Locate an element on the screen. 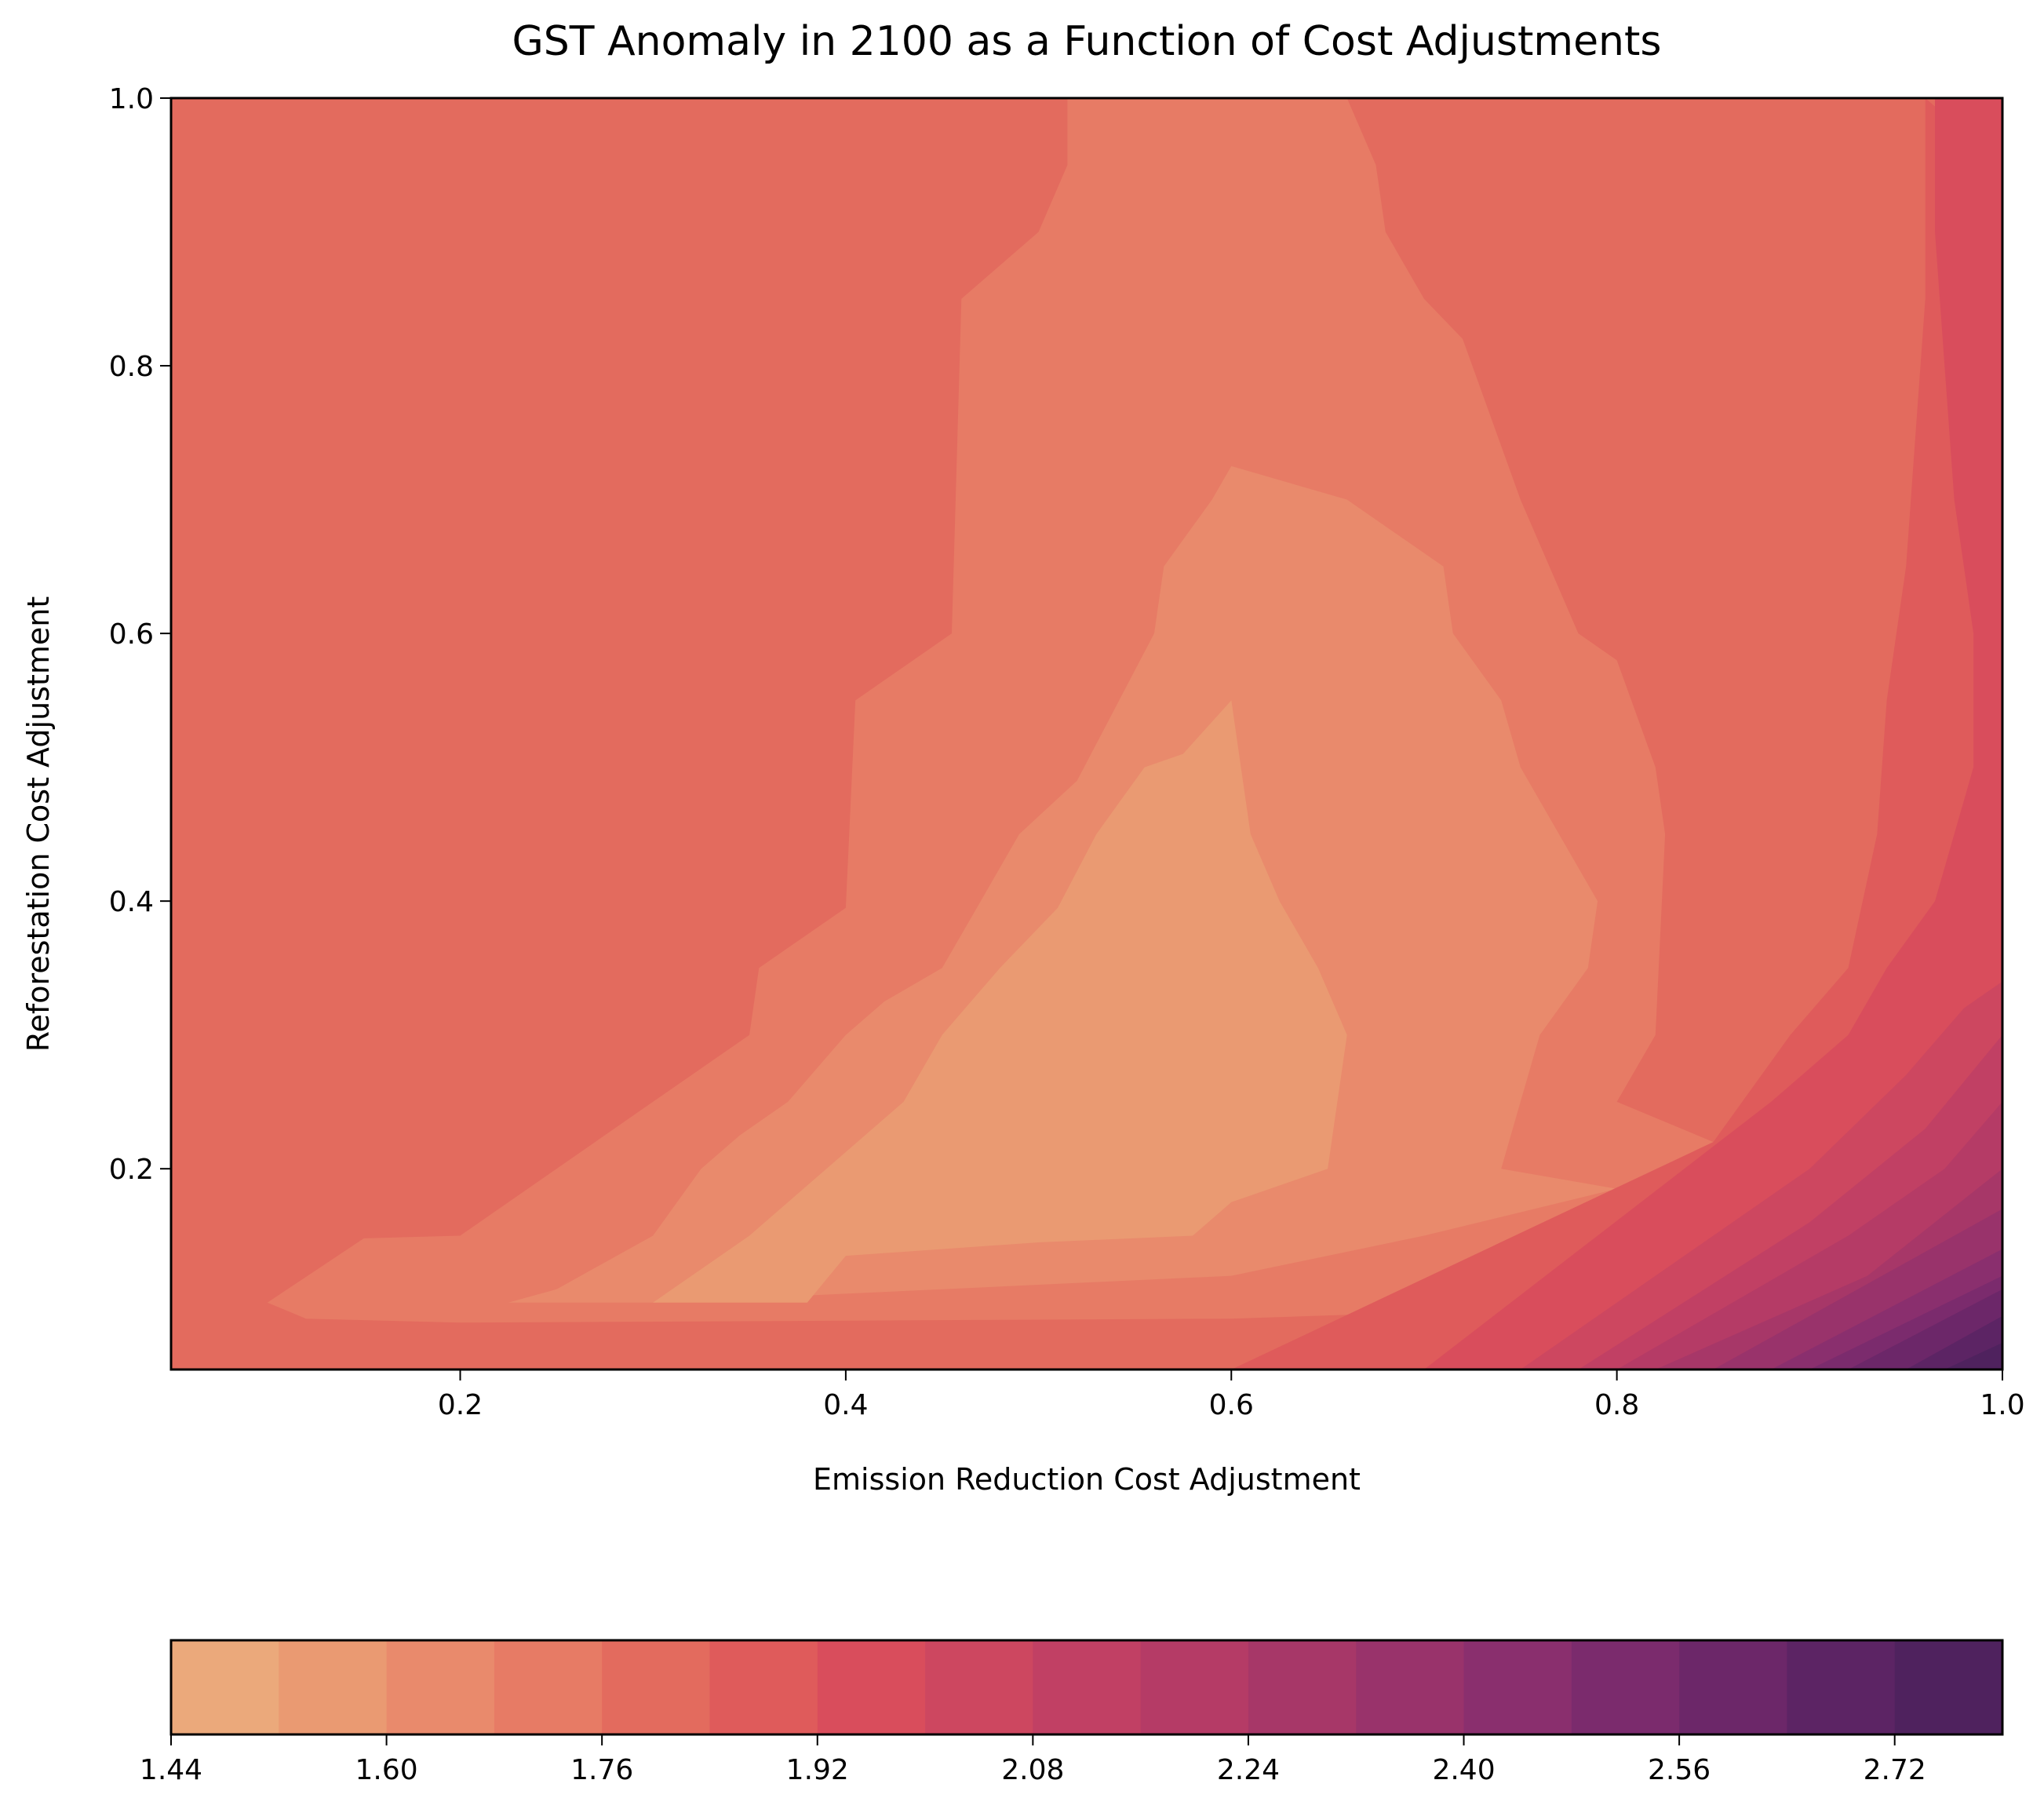  colorbar-tick-label: 2.08 is located at coordinates (1032, 1770).